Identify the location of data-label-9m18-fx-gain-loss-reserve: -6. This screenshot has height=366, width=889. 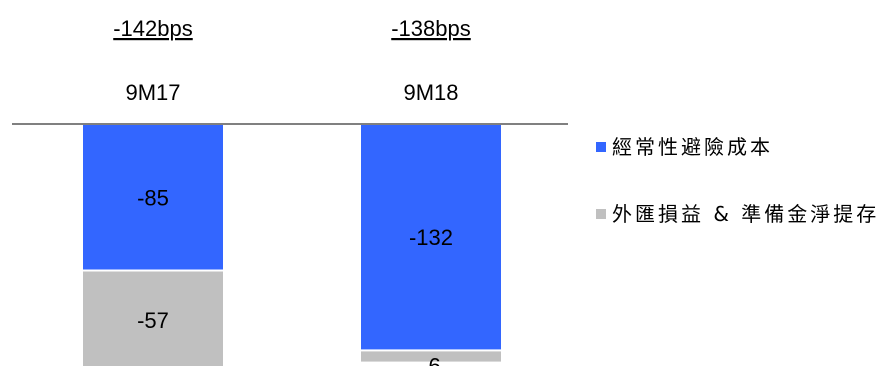
(431, 360).